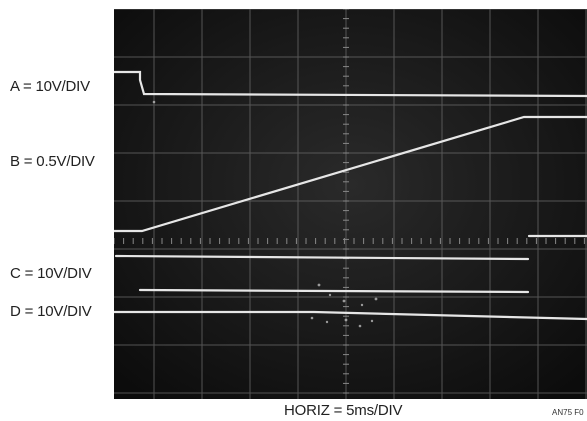 The width and height of the screenshot is (587, 421). What do you see at coordinates (350, 84) in the screenshot?
I see `trace-a` at bounding box center [350, 84].